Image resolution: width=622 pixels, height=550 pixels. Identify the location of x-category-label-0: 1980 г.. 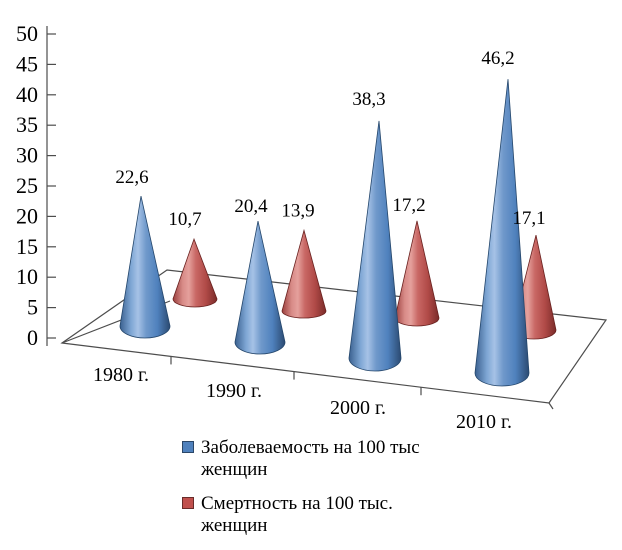
(121, 375).